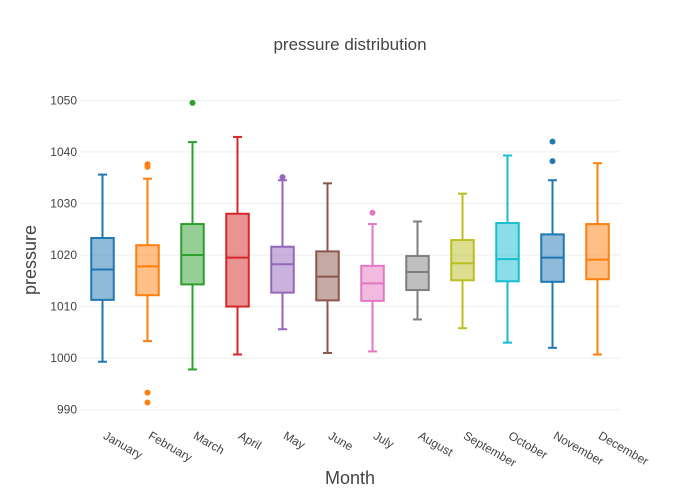  I want to click on x-tick-label: February, so click(170, 446).